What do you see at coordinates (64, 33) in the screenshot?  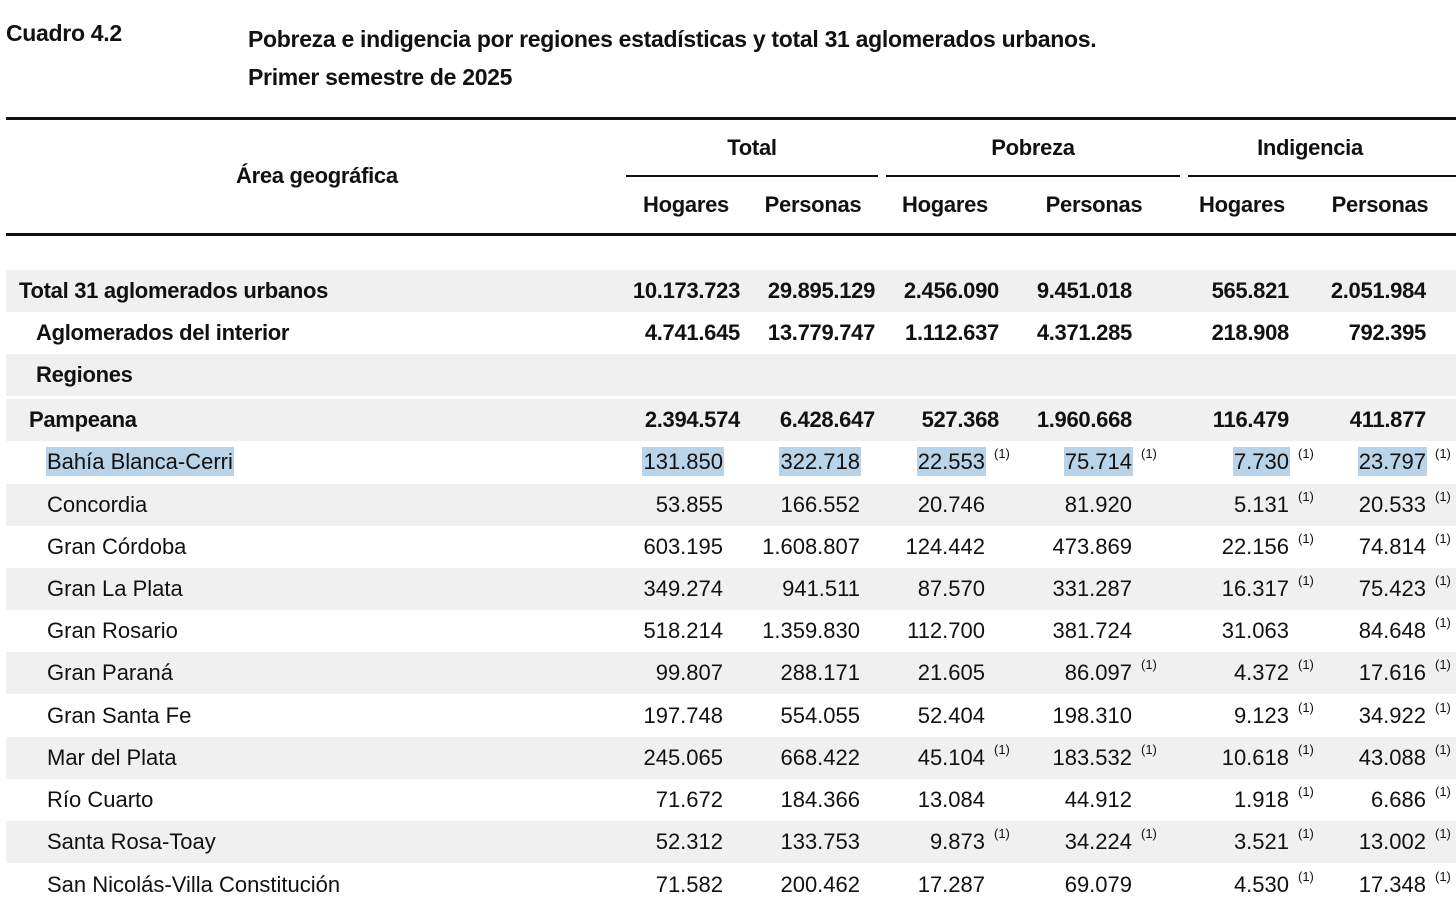 I see `table-number: Cuadro 4.2` at bounding box center [64, 33].